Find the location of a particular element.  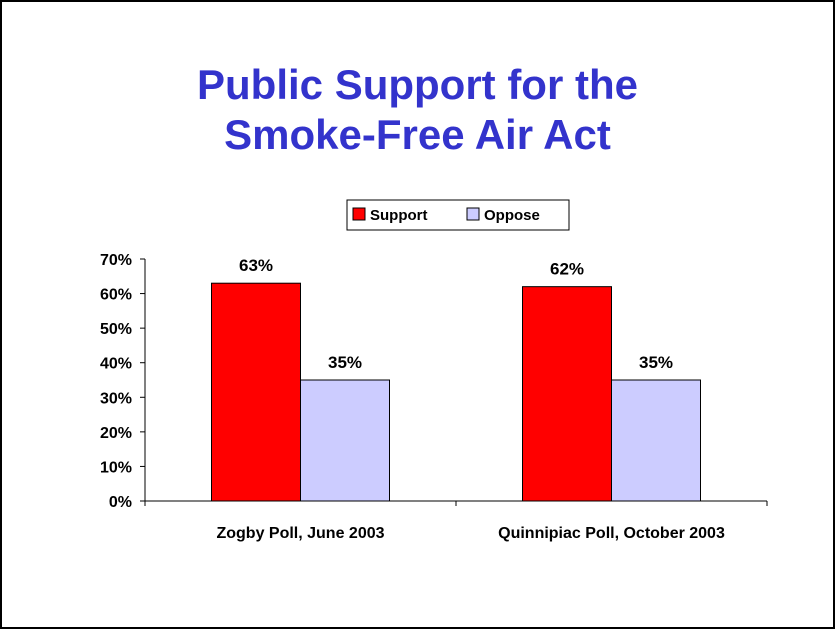

data-label-support-1: 63% is located at coordinates (256, 265).